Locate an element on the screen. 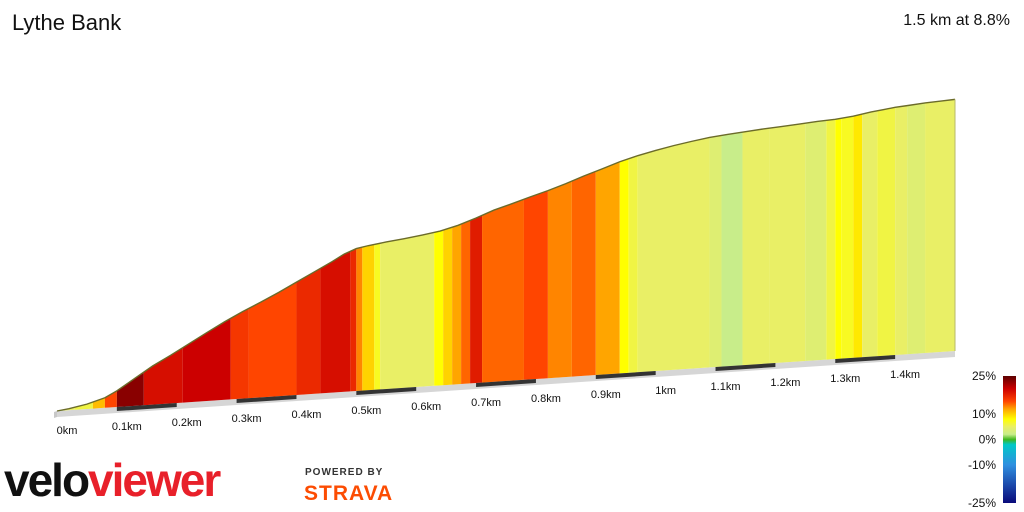 The image size is (1024, 512). brand-name-part2: viewer is located at coordinates (154, 480).